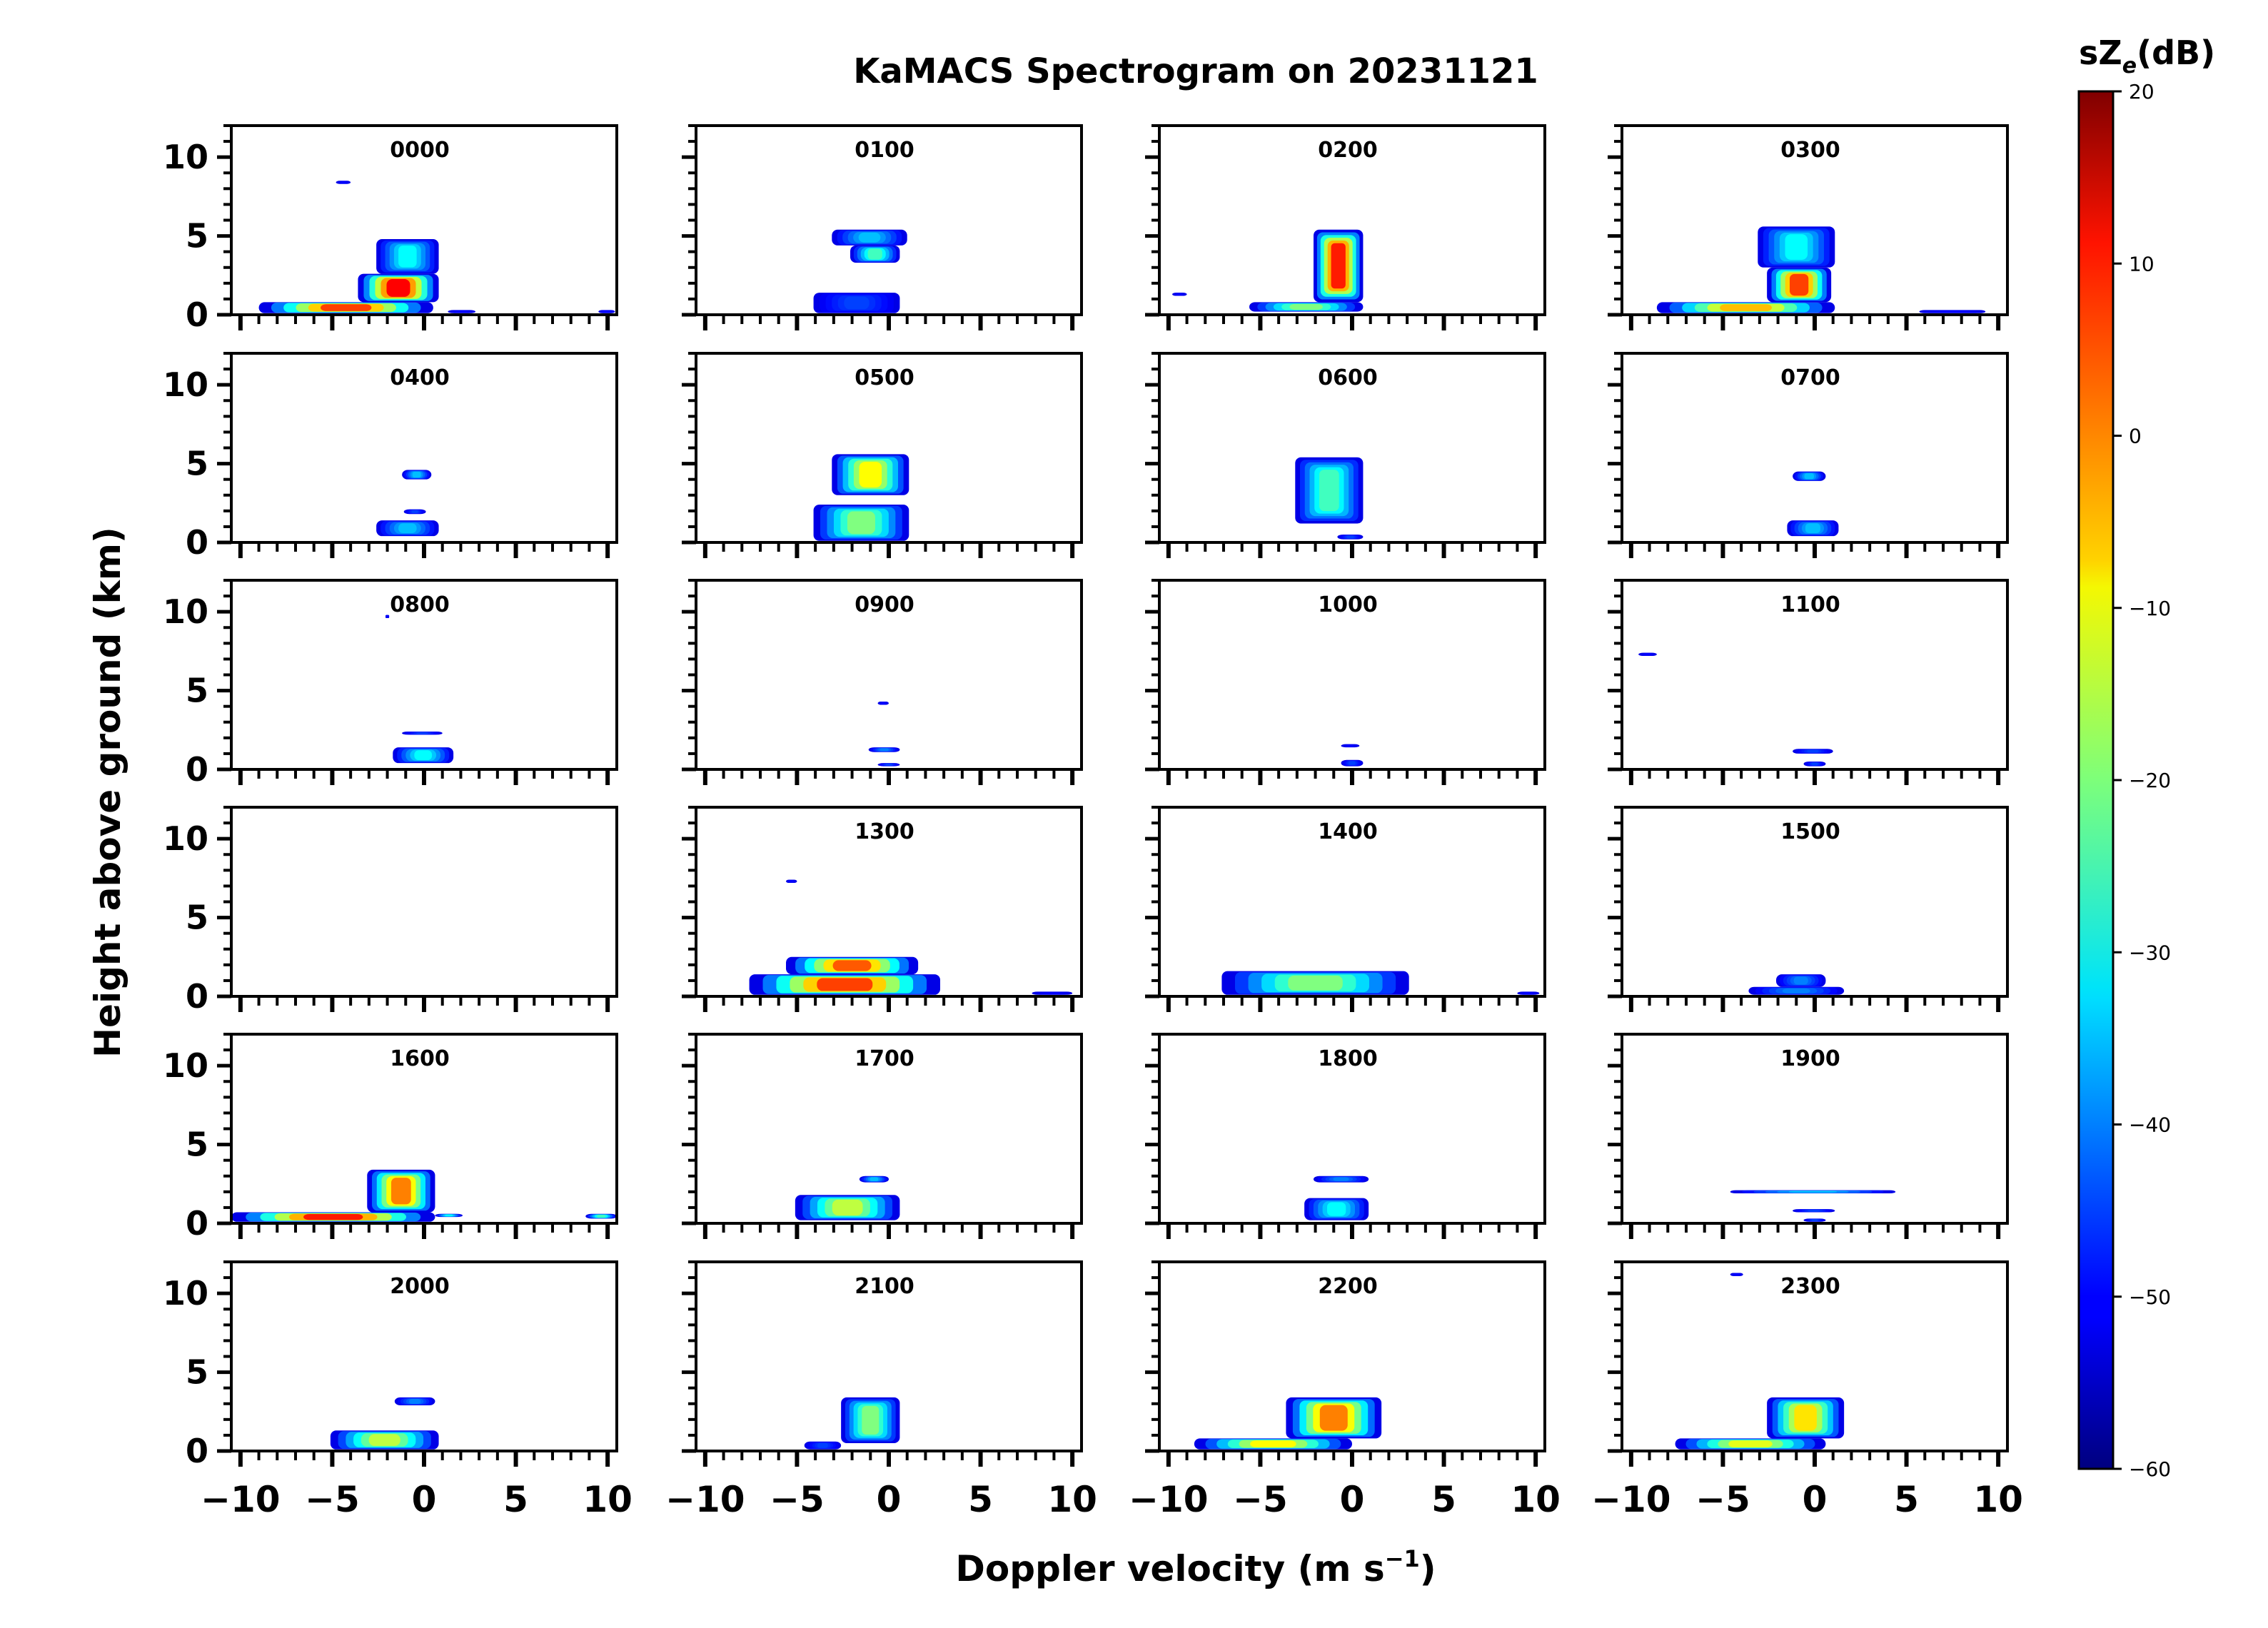 The image size is (2268, 1628). Describe the element at coordinates (1345, 227) in the screenshot. I see `panel: 0200` at that location.